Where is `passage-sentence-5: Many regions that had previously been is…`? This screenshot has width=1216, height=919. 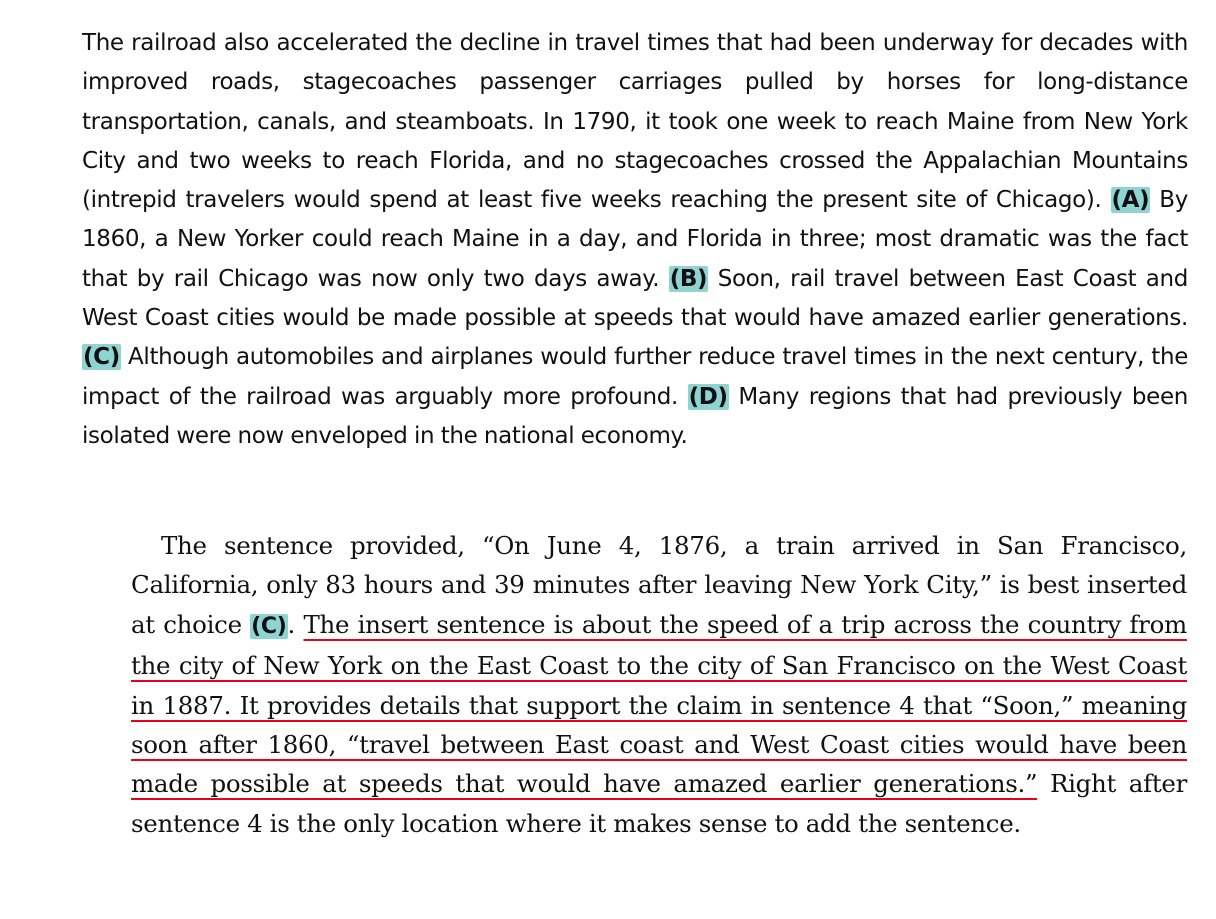
passage-sentence-5: Many regions that had previously been is… is located at coordinates (635, 416).